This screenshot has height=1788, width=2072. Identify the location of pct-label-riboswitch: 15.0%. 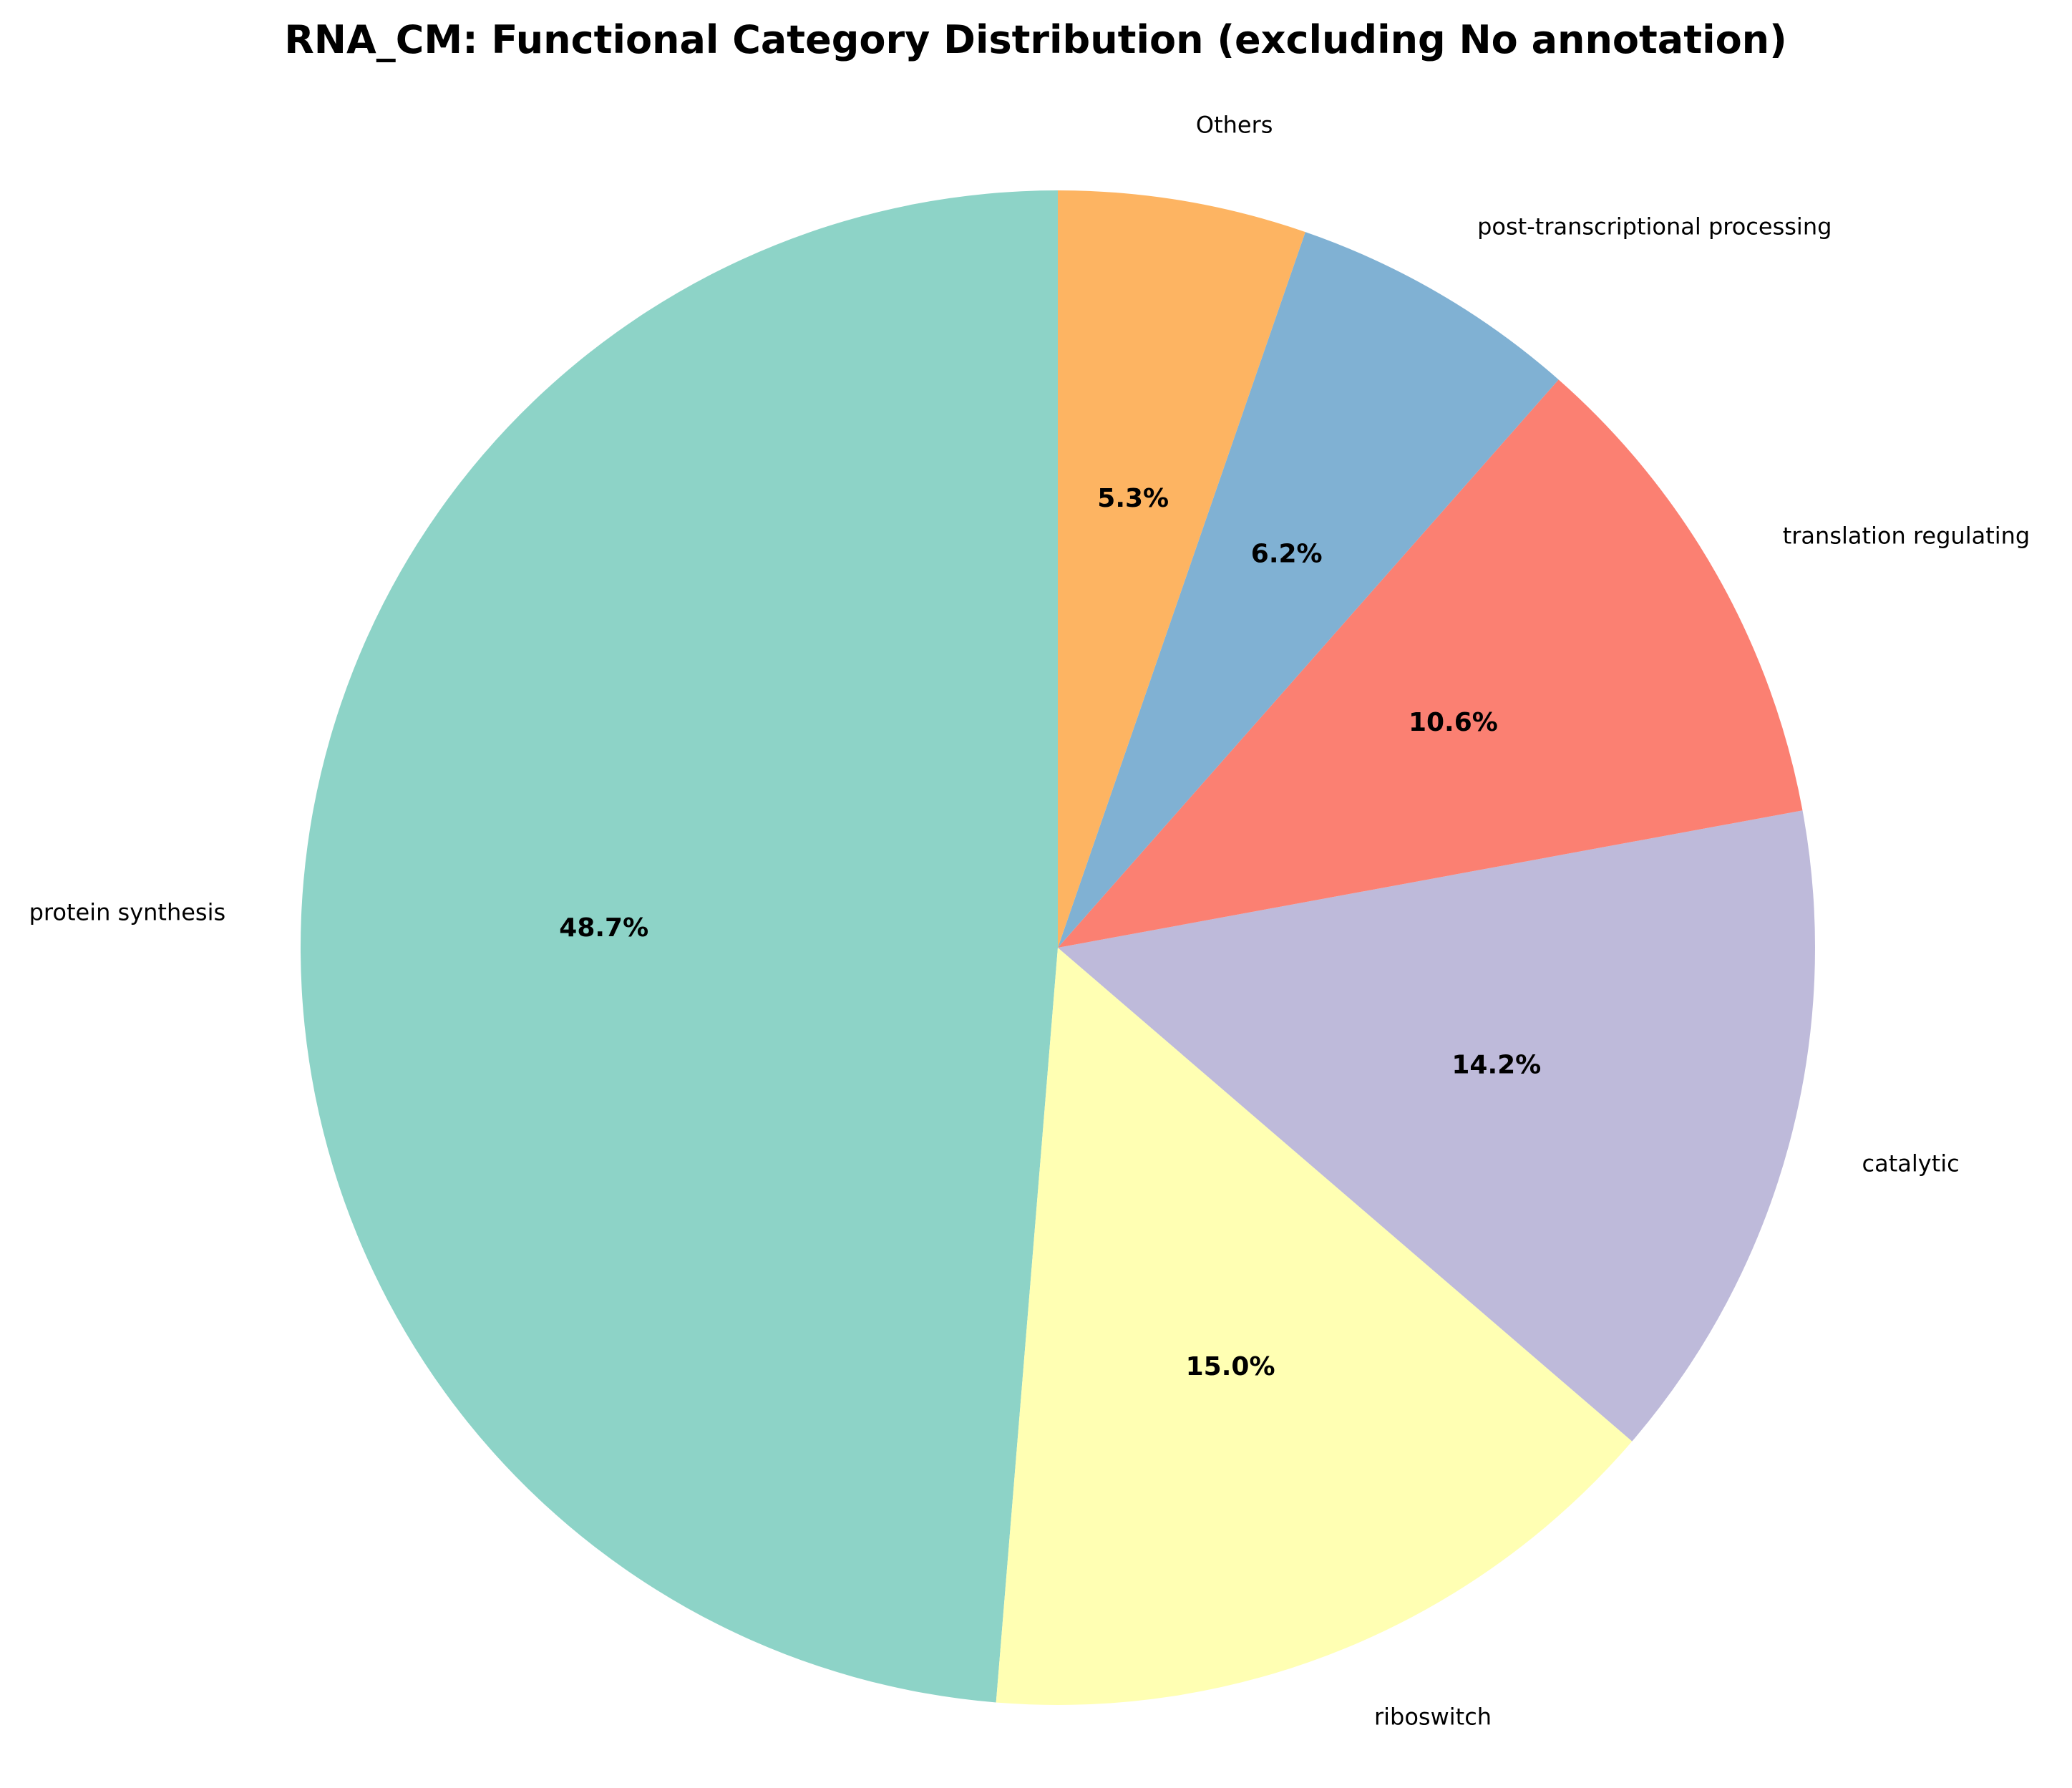
(1230, 1366).